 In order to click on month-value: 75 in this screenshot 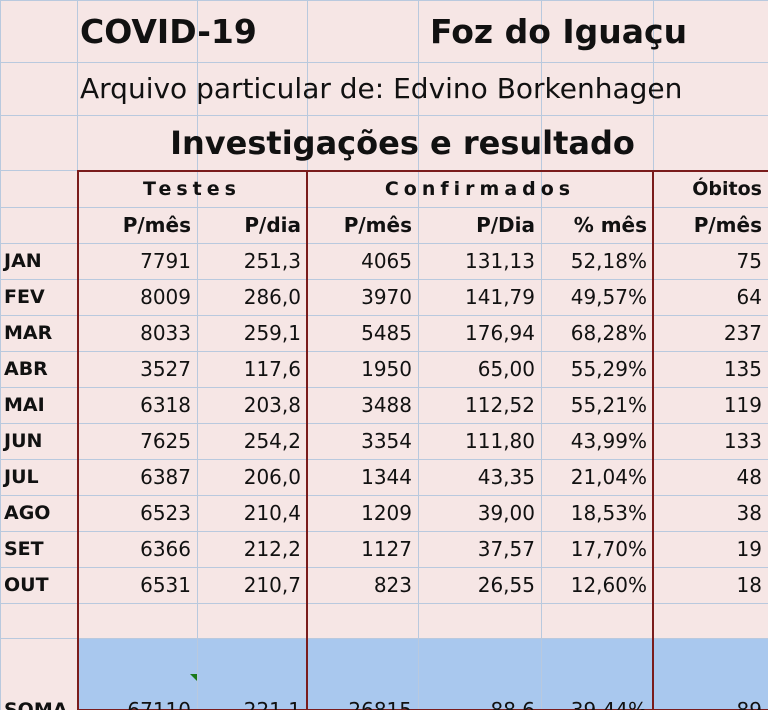, I will do `click(749, 261)`.